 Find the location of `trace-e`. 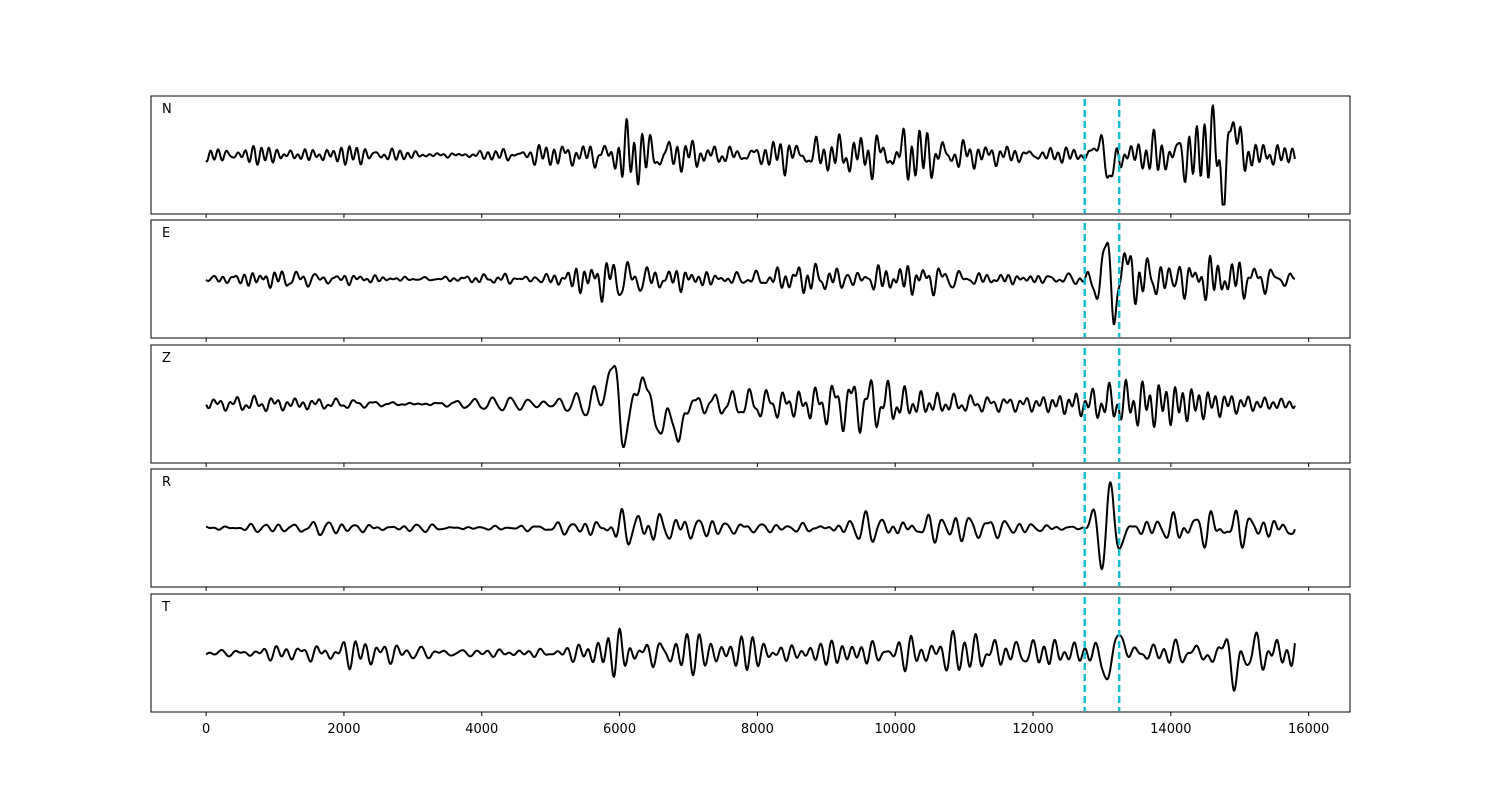

trace-e is located at coordinates (750, 283).